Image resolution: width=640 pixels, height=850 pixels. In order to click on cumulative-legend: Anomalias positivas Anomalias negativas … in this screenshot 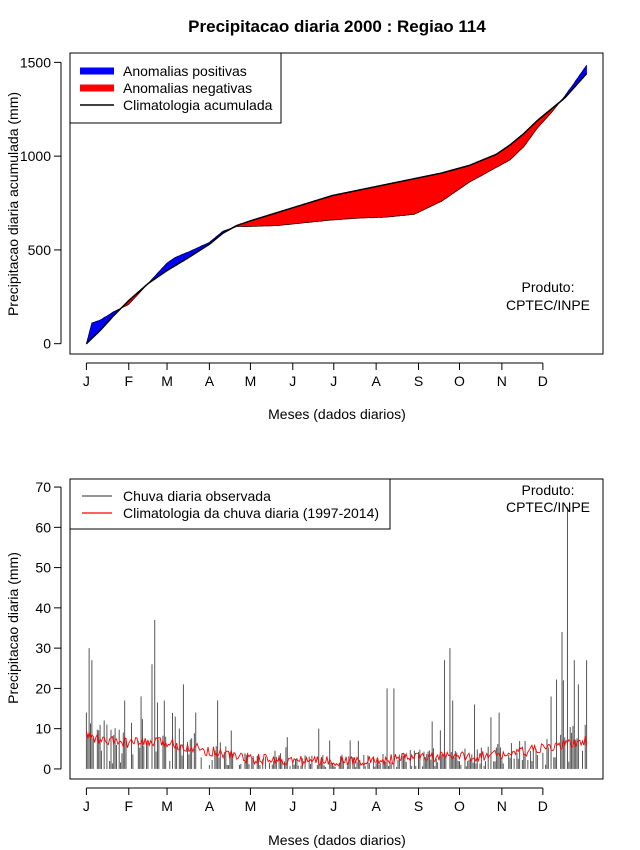, I will do `click(175, 88)`.